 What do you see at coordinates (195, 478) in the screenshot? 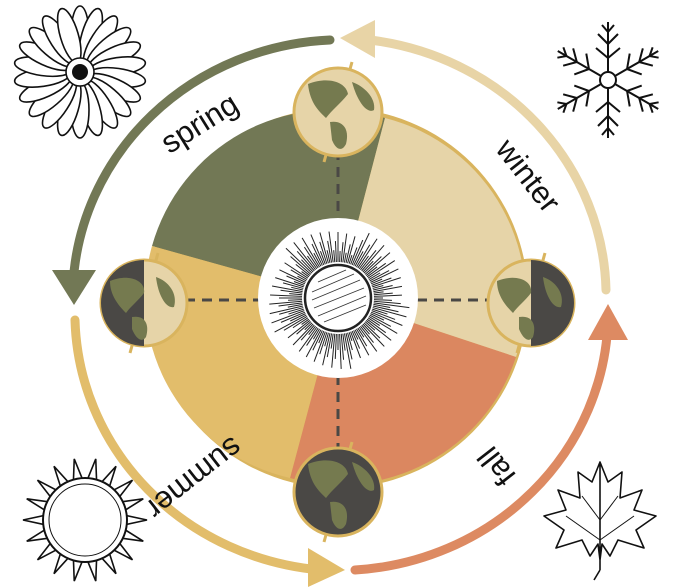
I see `summer-label: summer` at bounding box center [195, 478].